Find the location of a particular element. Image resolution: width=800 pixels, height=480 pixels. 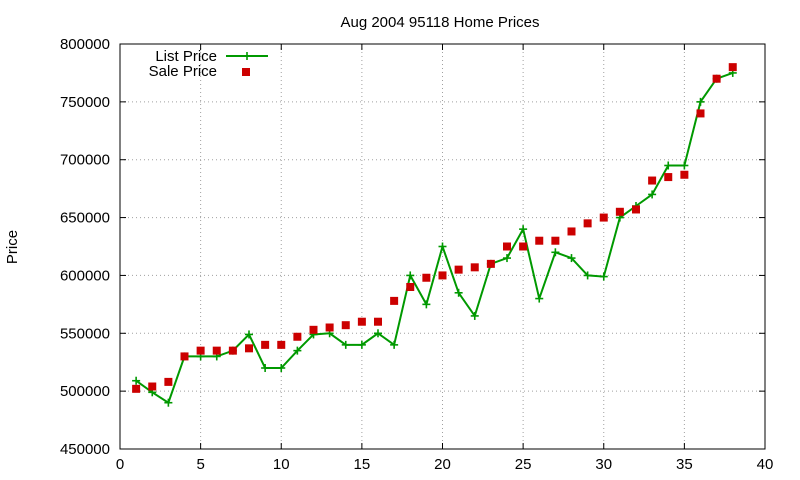

y-tick-label: 750000 is located at coordinates (85, 102).